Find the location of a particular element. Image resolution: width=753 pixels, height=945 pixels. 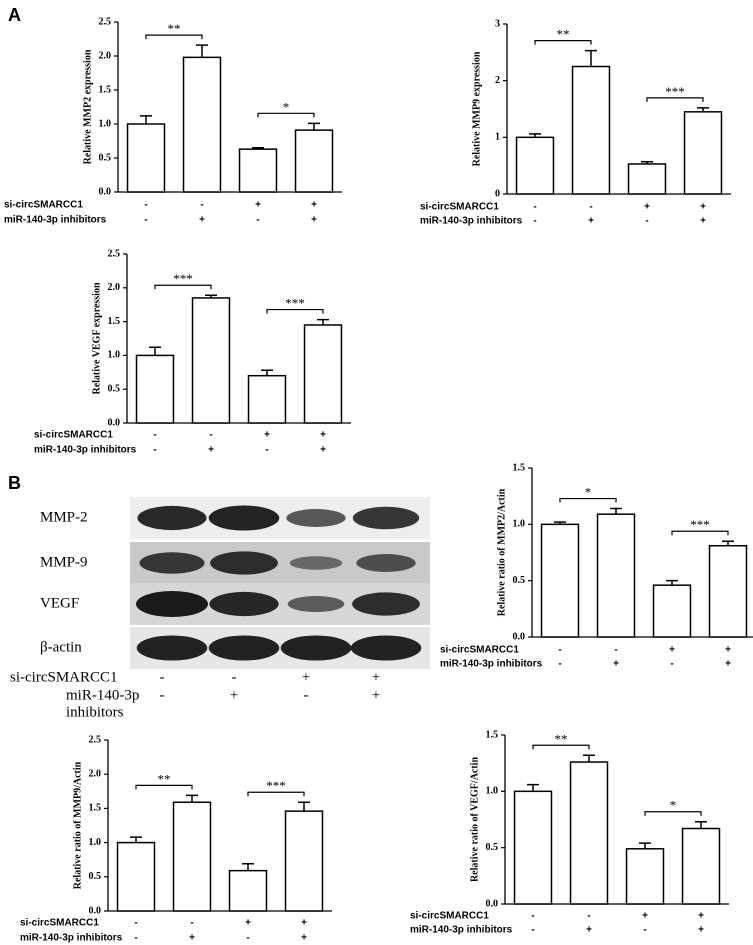

blot-protein-label: β-actin is located at coordinates (61, 647).